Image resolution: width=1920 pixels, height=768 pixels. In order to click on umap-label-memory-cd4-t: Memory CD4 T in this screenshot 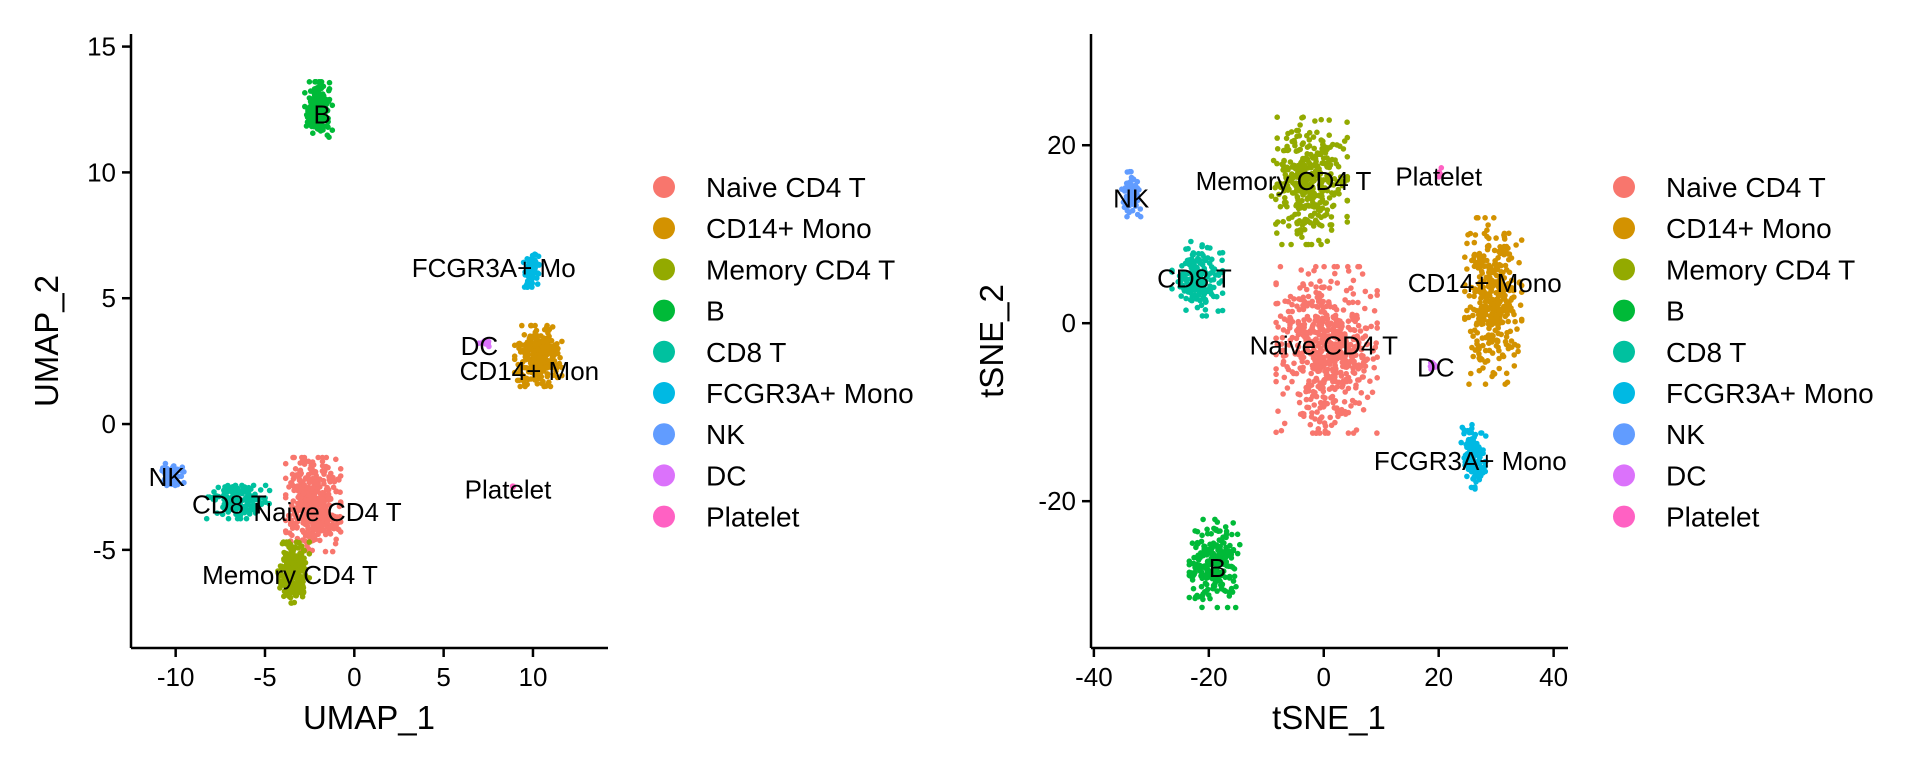, I will do `click(290, 575)`.